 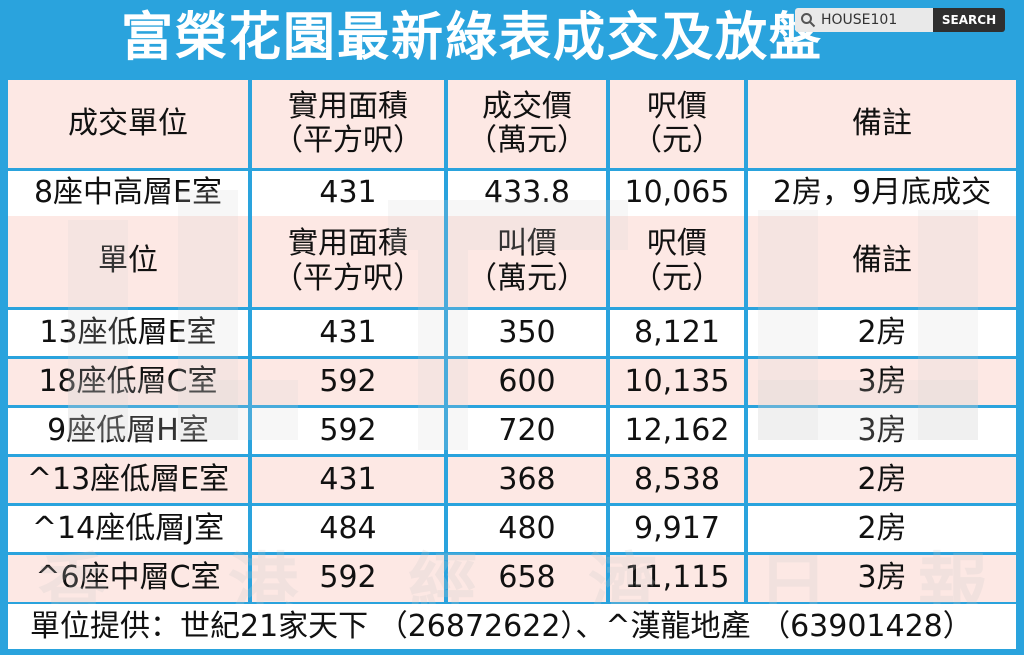 What do you see at coordinates (128, 381) in the screenshot?
I see `cell-unit: 18座低層C室` at bounding box center [128, 381].